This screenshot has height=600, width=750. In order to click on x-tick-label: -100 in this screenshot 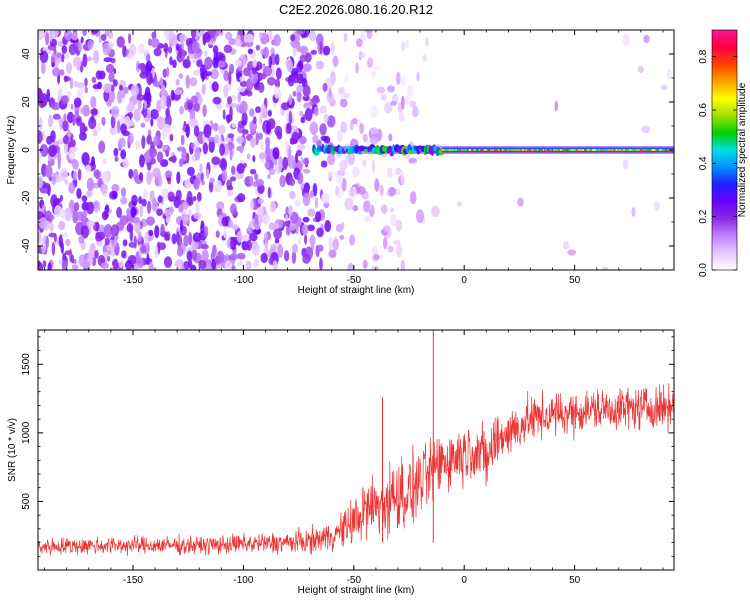, I will do `click(243, 580)`.